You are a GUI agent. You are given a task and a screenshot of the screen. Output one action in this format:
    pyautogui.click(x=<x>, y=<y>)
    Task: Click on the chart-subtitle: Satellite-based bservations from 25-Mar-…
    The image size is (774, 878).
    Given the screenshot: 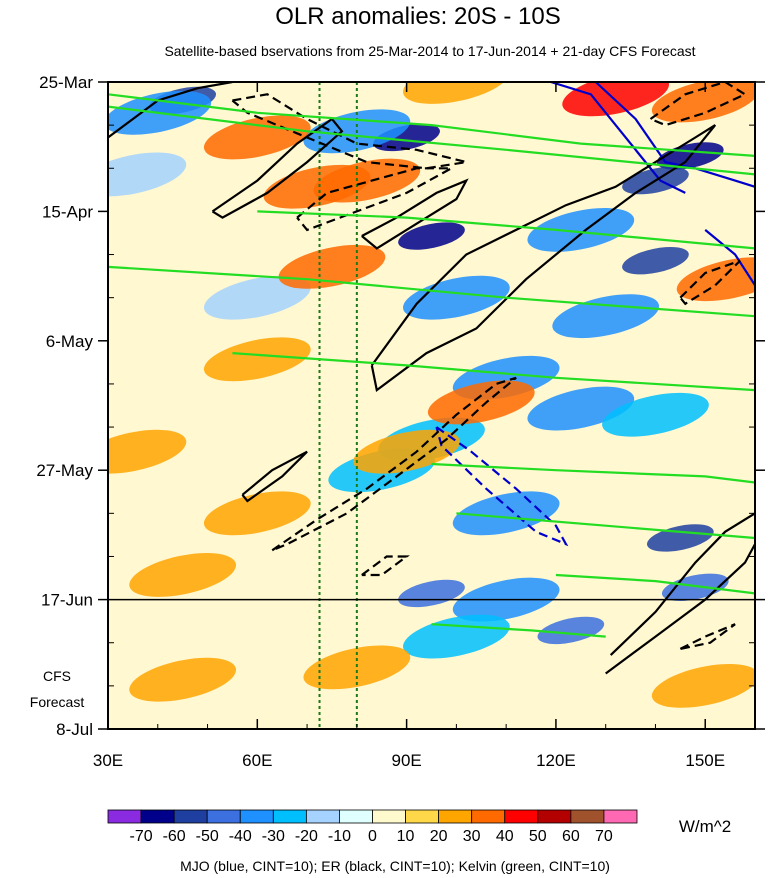 What is the action you would take?
    pyautogui.click(x=429, y=51)
    